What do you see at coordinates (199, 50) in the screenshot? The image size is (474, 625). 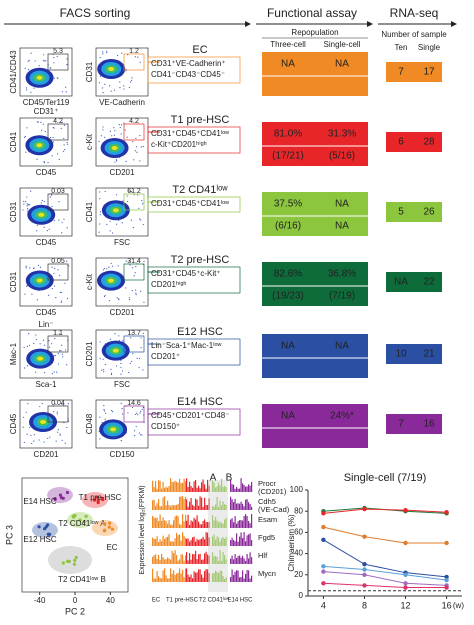 I see `population: EC` at bounding box center [199, 50].